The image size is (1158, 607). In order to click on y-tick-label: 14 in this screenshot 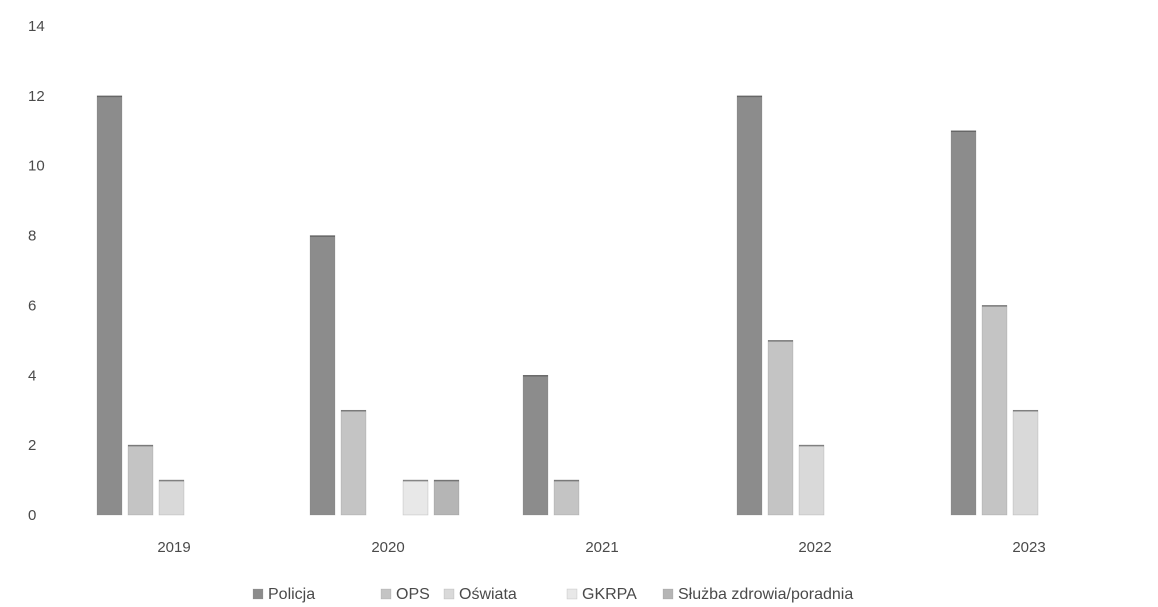, I will do `click(36, 26)`.